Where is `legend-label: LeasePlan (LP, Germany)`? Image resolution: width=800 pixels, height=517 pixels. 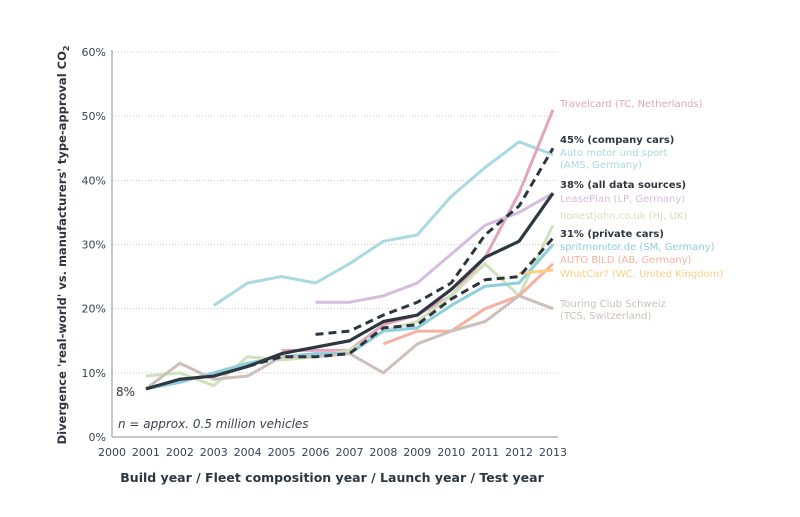 legend-label: LeasePlan (LP, Germany) is located at coordinates (622, 199).